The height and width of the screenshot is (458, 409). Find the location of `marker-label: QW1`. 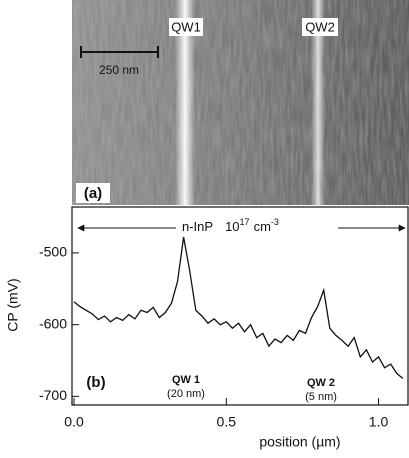

marker-label: QW1 is located at coordinates (186, 26).